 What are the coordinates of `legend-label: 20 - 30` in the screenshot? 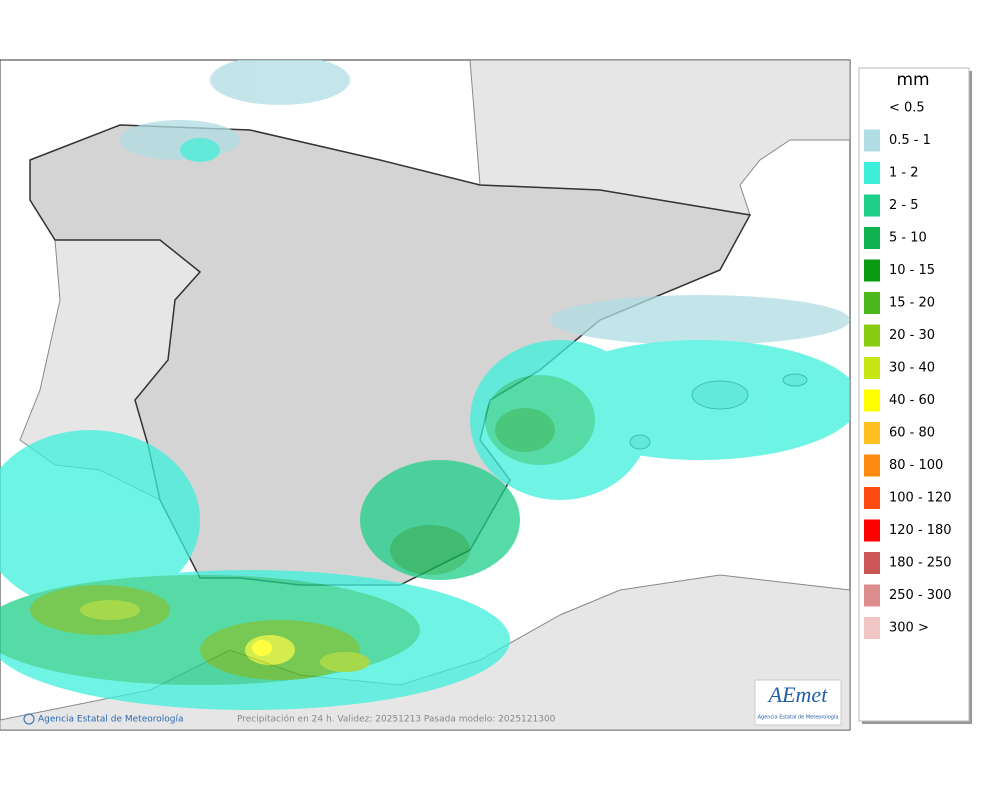 It's located at (912, 335).